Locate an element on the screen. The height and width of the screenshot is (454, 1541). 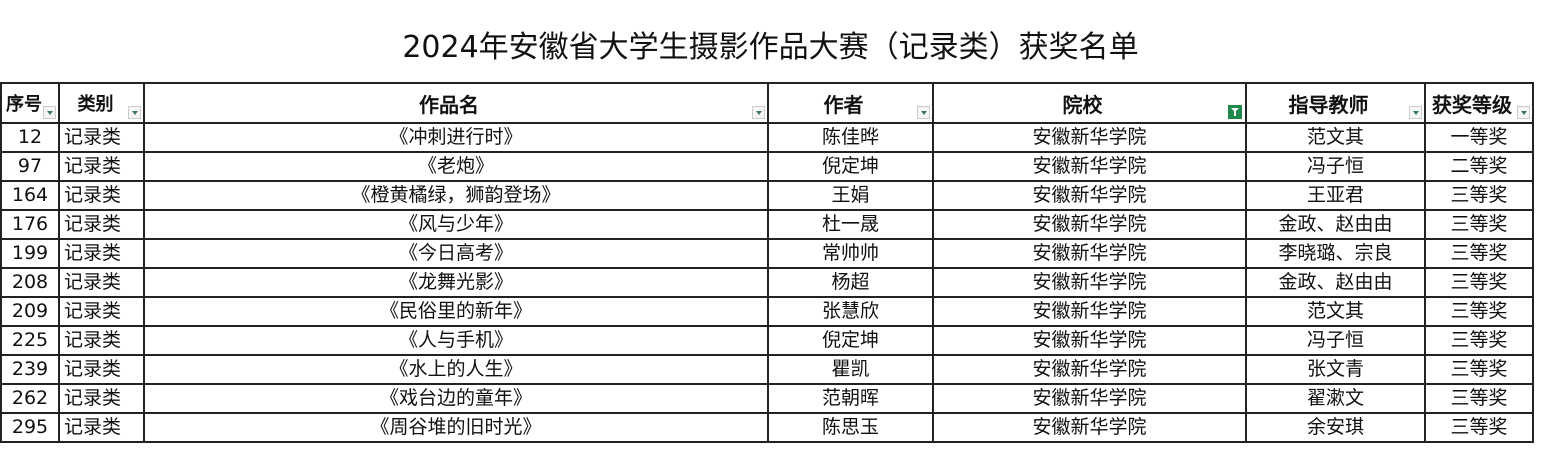
cell-advisor: 李晓璐、宗良 is located at coordinates (1335, 253).